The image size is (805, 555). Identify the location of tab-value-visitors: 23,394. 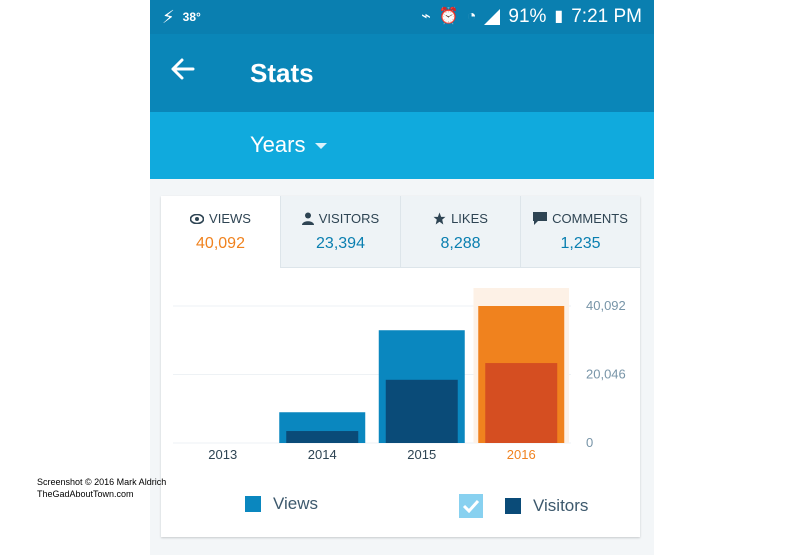
(340, 243).